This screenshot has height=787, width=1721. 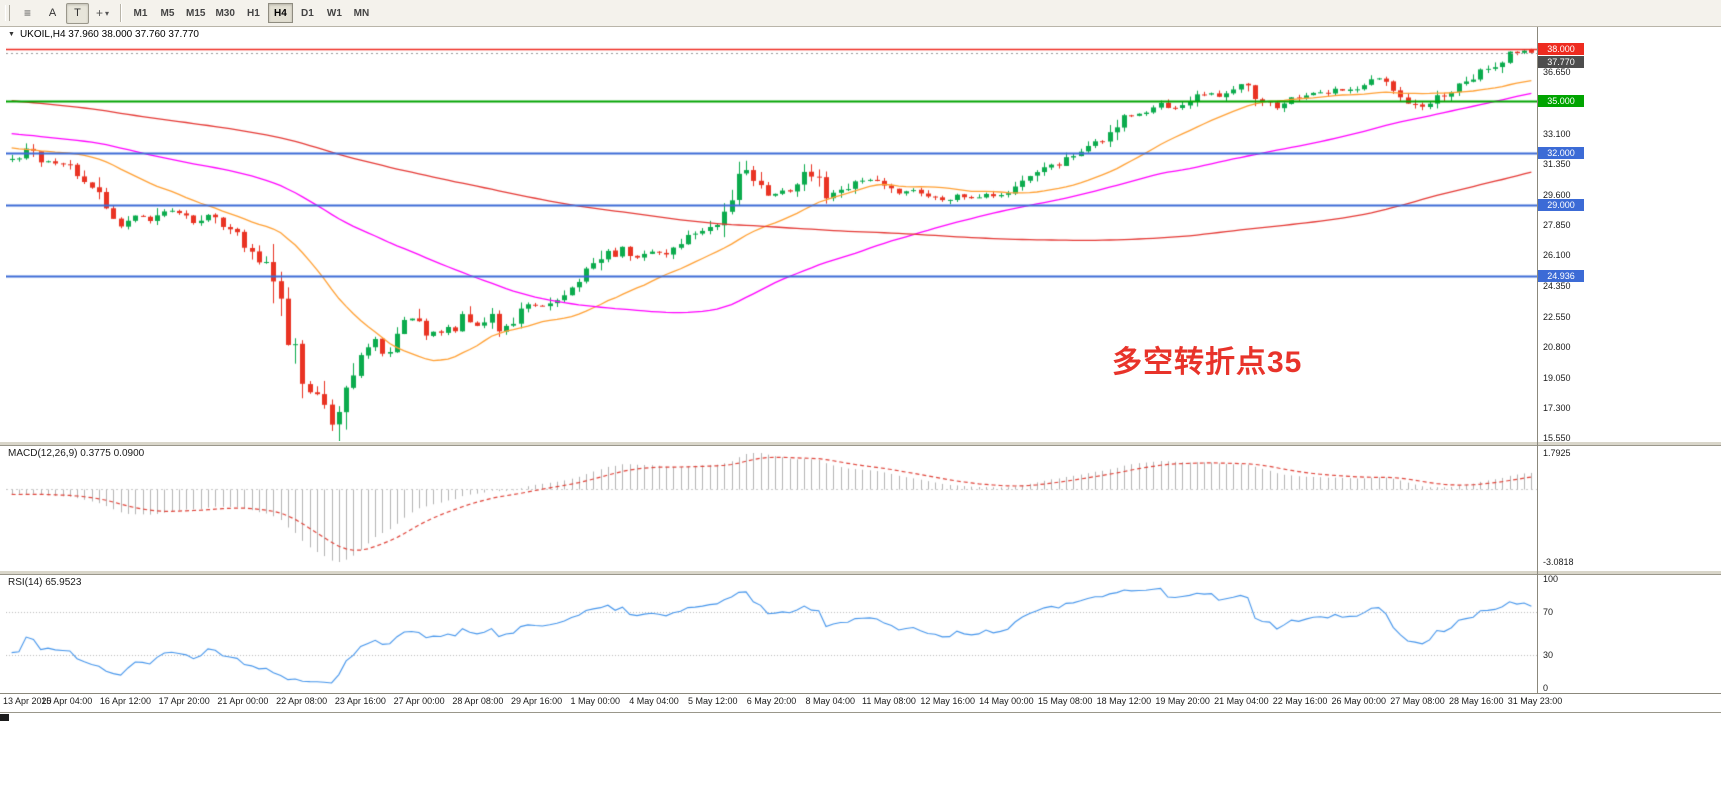 I want to click on time-axis-label: 8 May 04:00, so click(x=830, y=701).